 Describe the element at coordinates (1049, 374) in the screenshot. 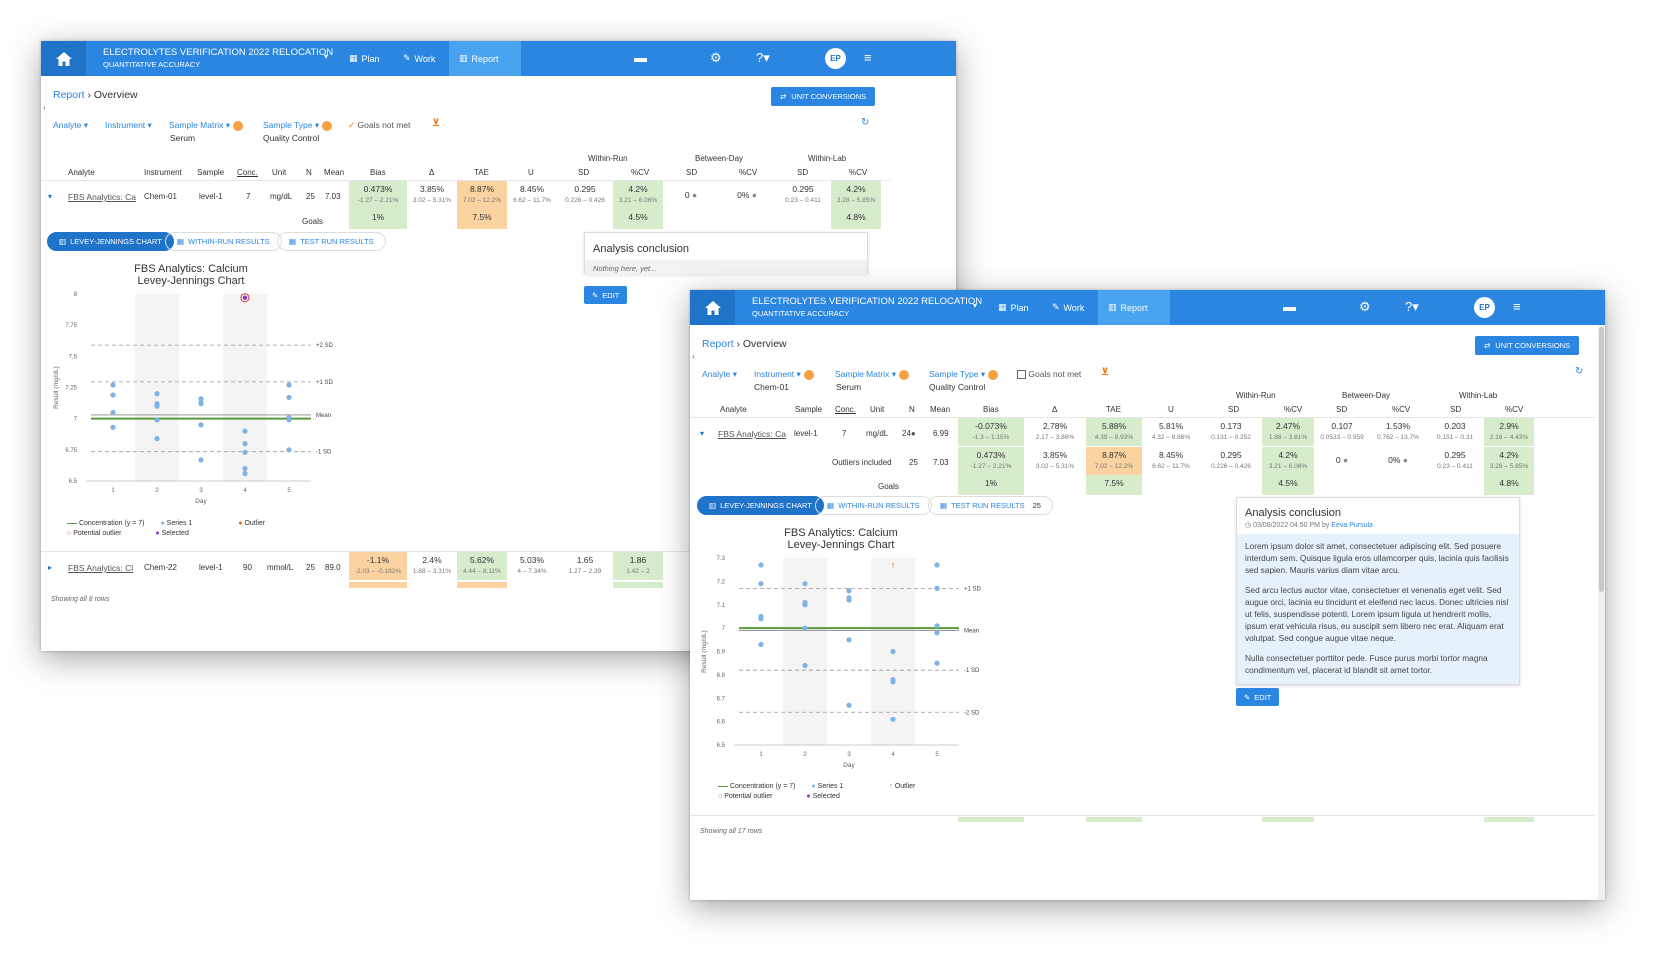

I see `goals-not-met-checkbox: Goals not met` at that location.